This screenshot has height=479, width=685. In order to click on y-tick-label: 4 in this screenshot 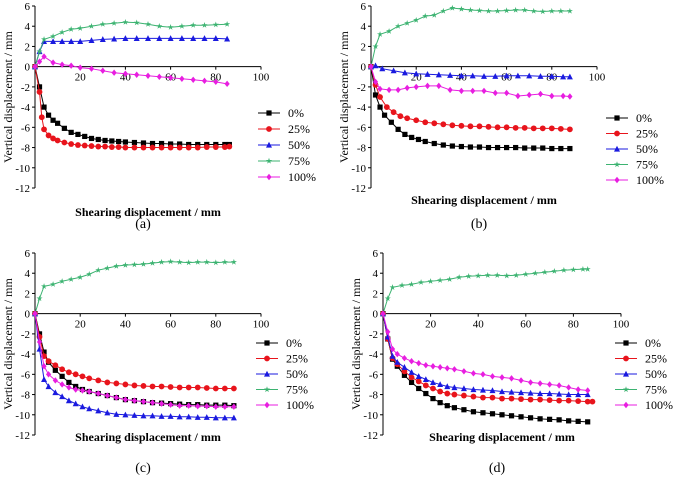, I will do `click(28, 274)`.